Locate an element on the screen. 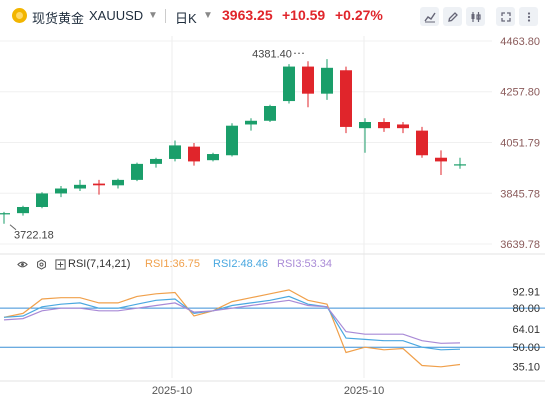 The width and height of the screenshot is (545, 404). price-tick-label: 4051.79 is located at coordinates (520, 144).